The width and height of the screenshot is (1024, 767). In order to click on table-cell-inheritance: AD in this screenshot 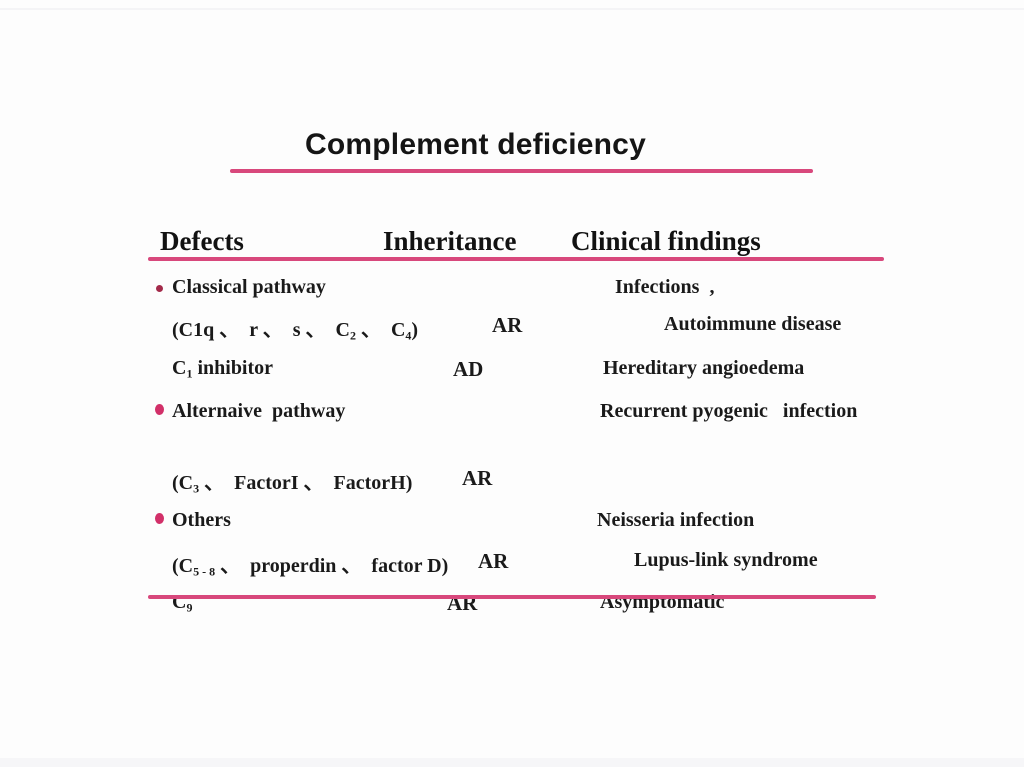, I will do `click(468, 369)`.